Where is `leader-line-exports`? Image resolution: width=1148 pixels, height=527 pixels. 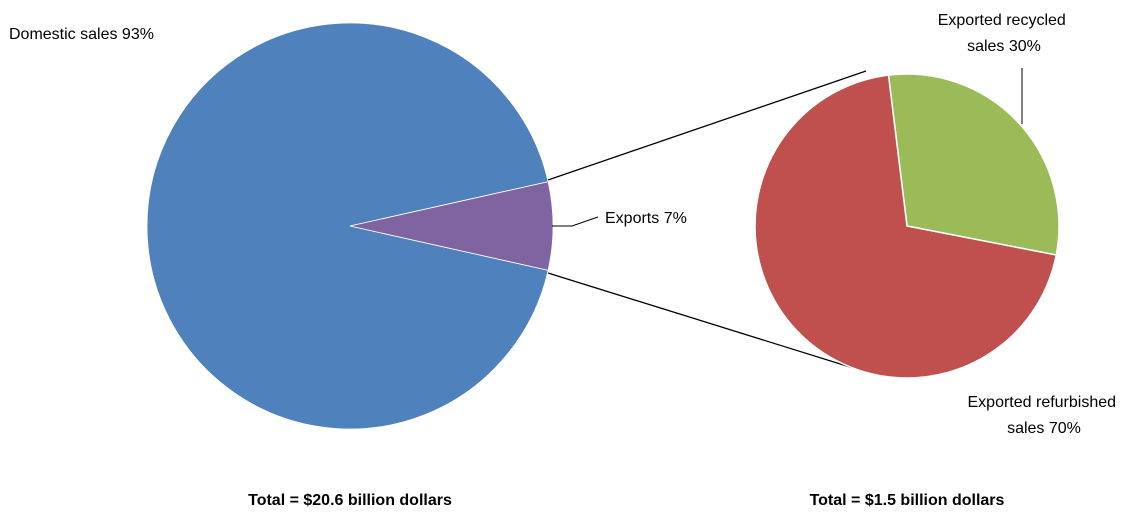 leader-line-exports is located at coordinates (575, 221).